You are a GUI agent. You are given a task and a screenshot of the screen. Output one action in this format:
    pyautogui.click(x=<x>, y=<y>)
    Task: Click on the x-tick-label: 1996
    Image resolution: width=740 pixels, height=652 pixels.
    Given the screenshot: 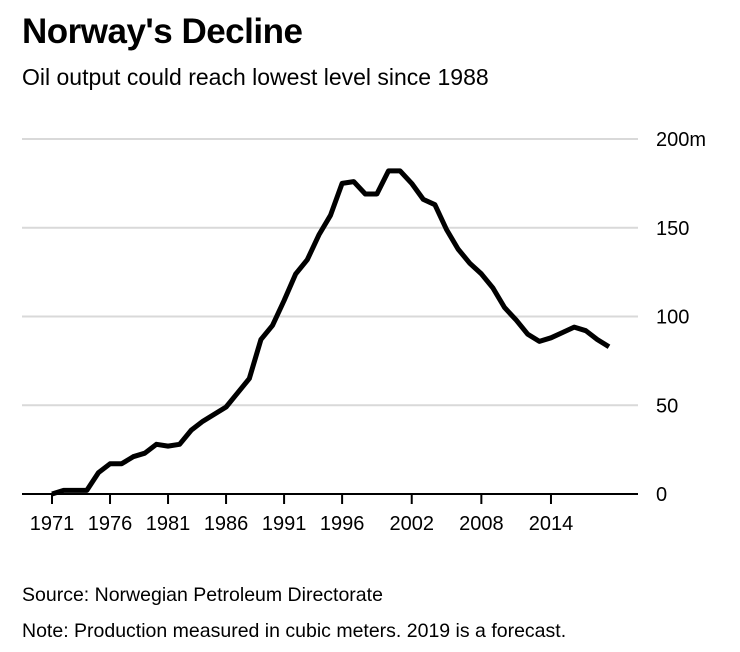 What is the action you would take?
    pyautogui.click(x=342, y=524)
    